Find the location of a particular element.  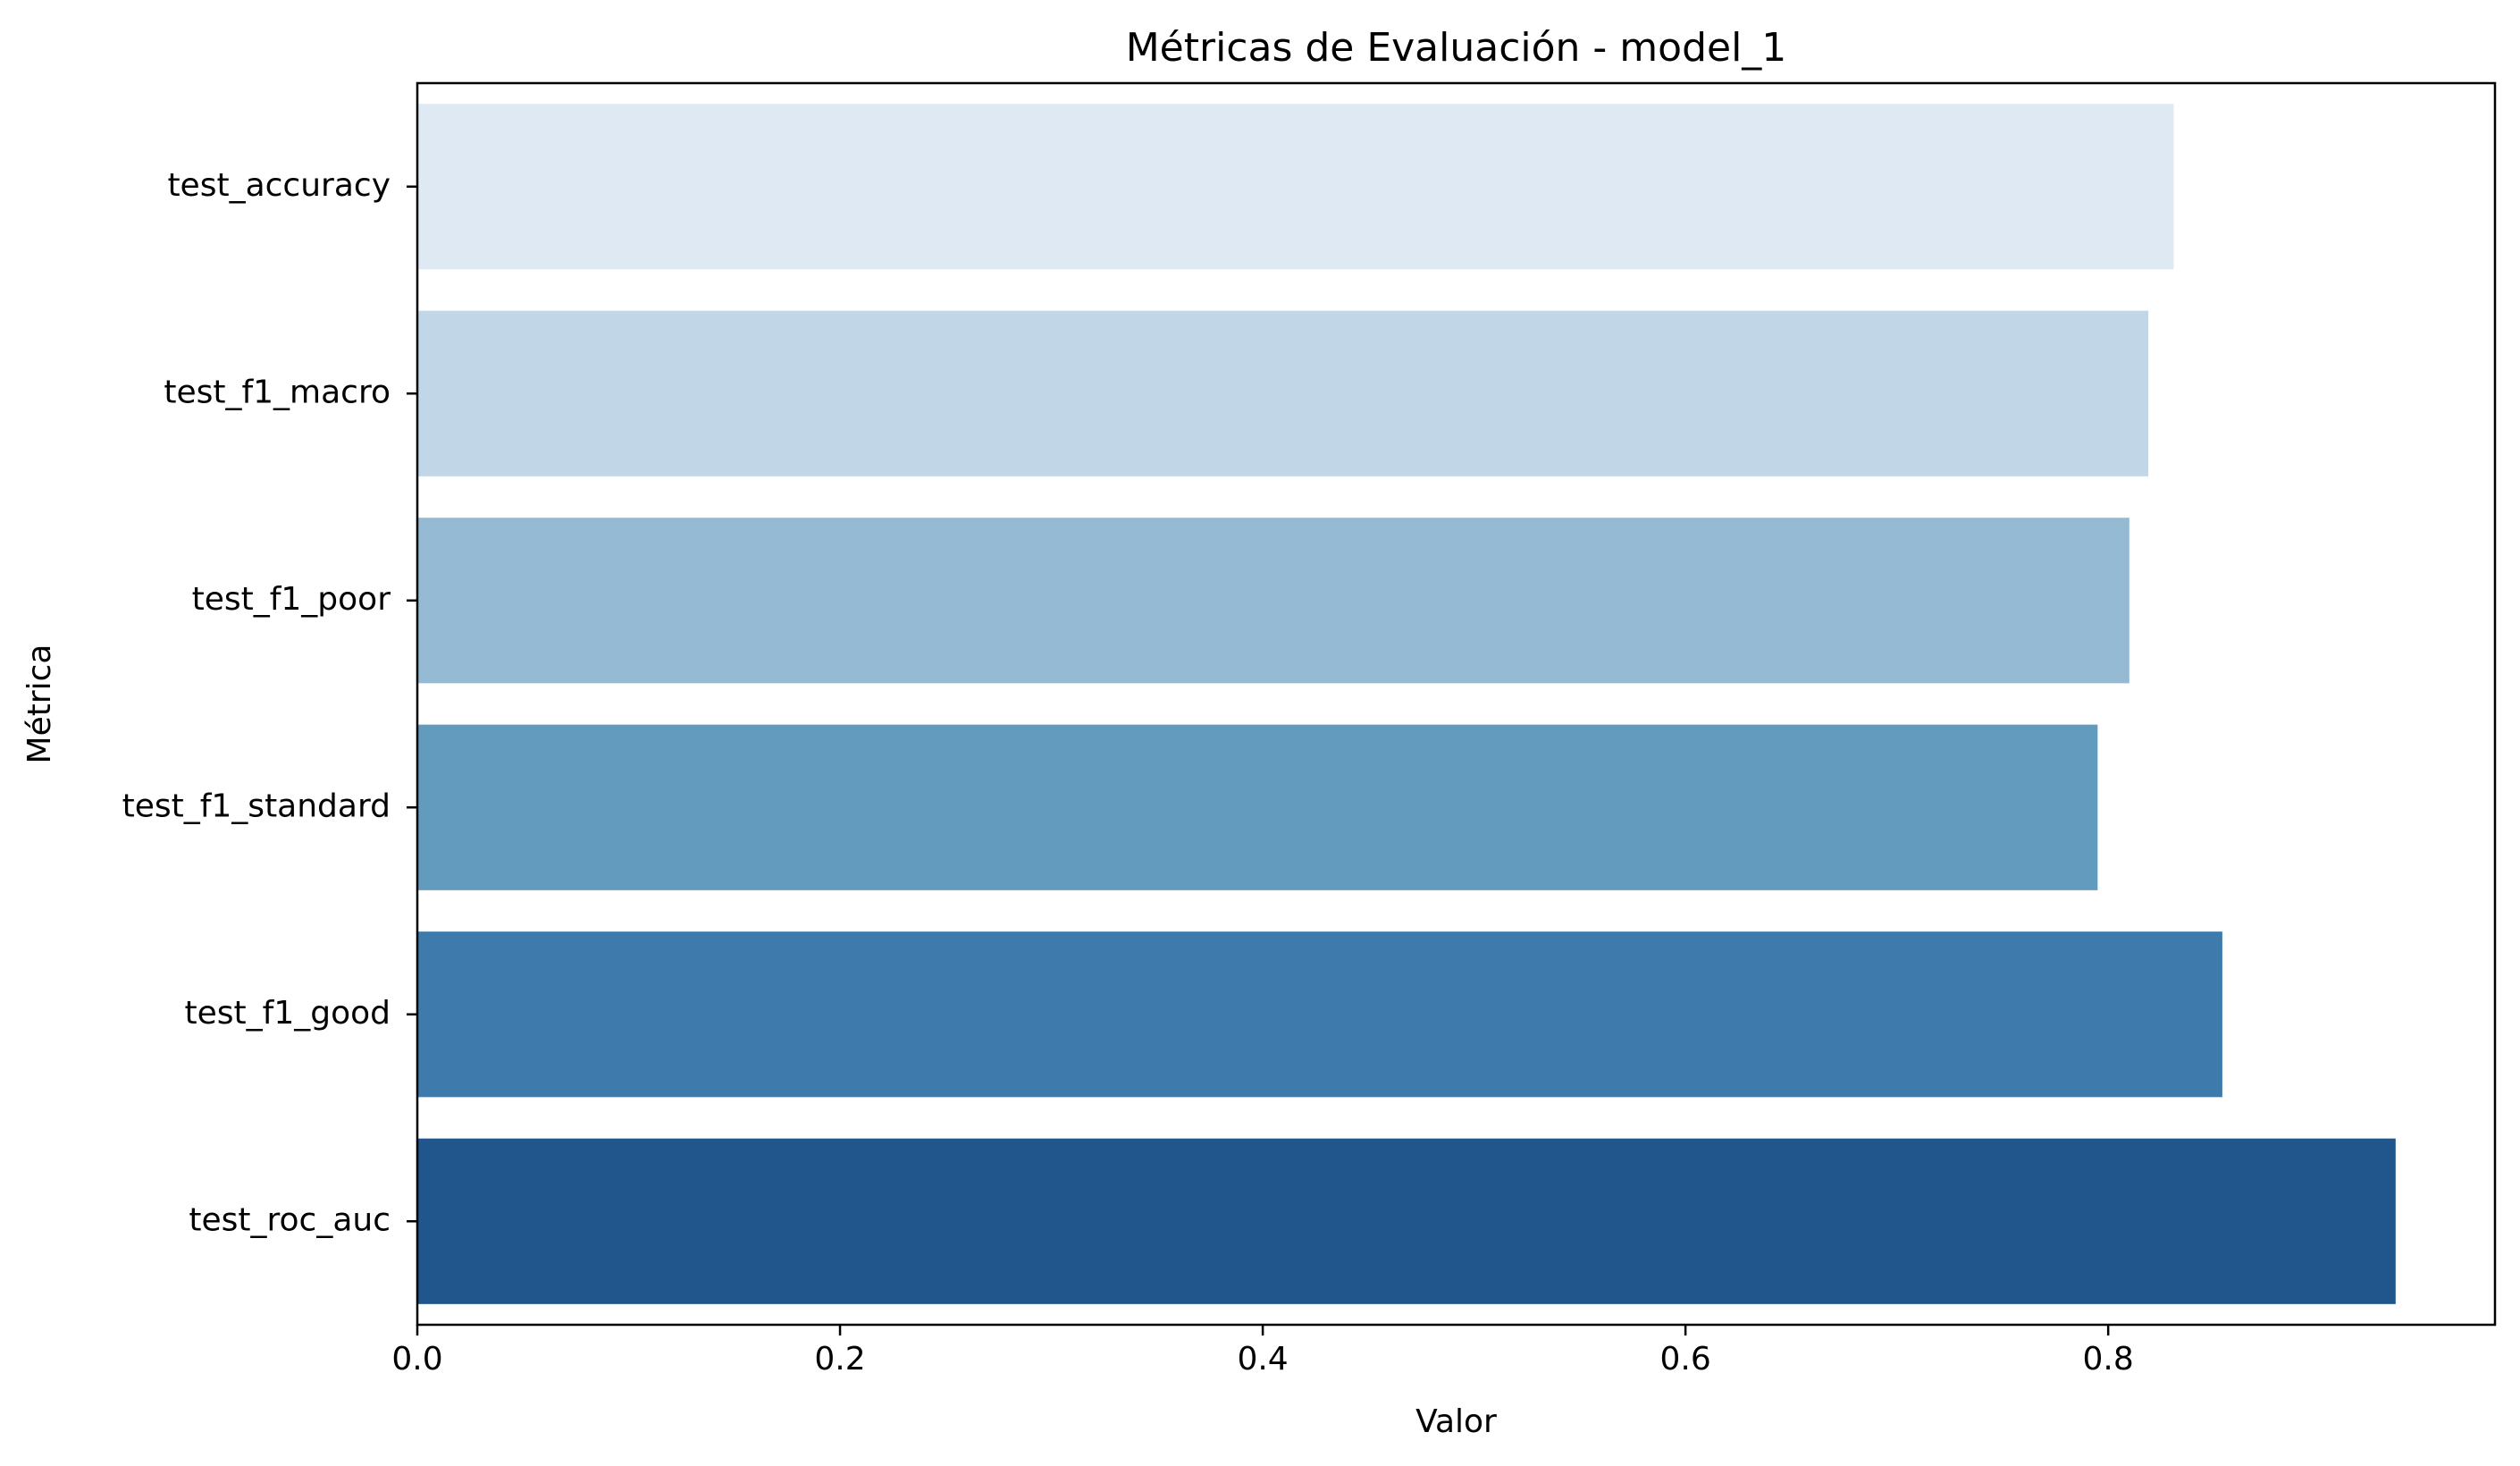

x-tick-label: 0.8 is located at coordinates (2108, 1360).